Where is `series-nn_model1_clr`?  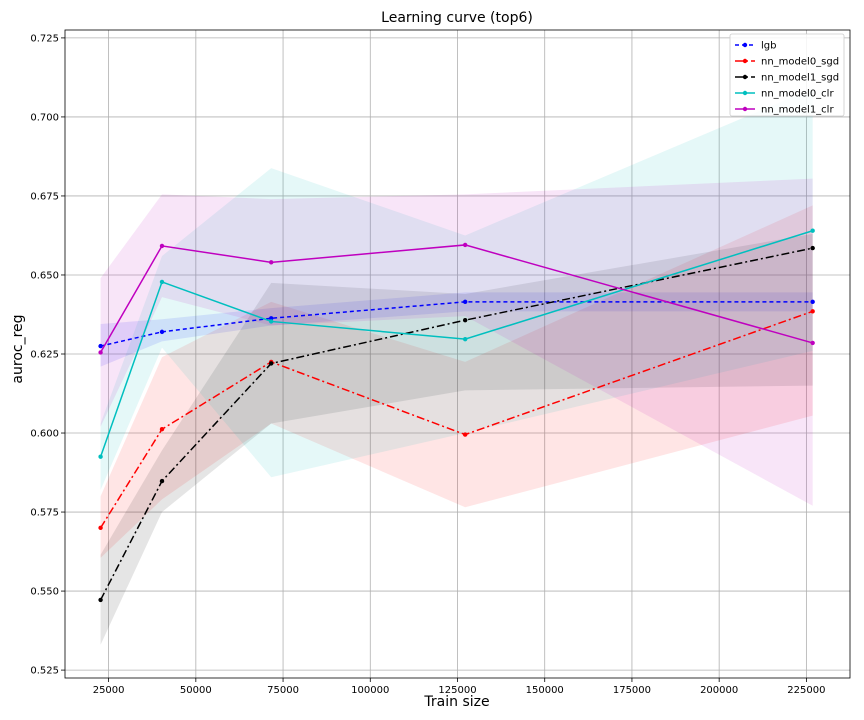 series-nn_model1_clr is located at coordinates (456, 298).